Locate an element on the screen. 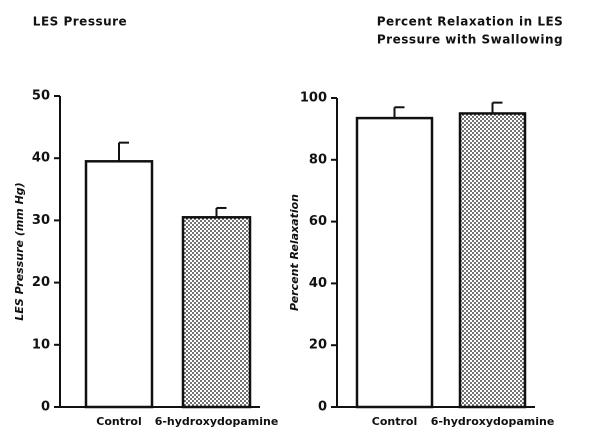 Image resolution: width=607 pixels, height=437 pixels. y-tick-label: 60 is located at coordinates (318, 221).